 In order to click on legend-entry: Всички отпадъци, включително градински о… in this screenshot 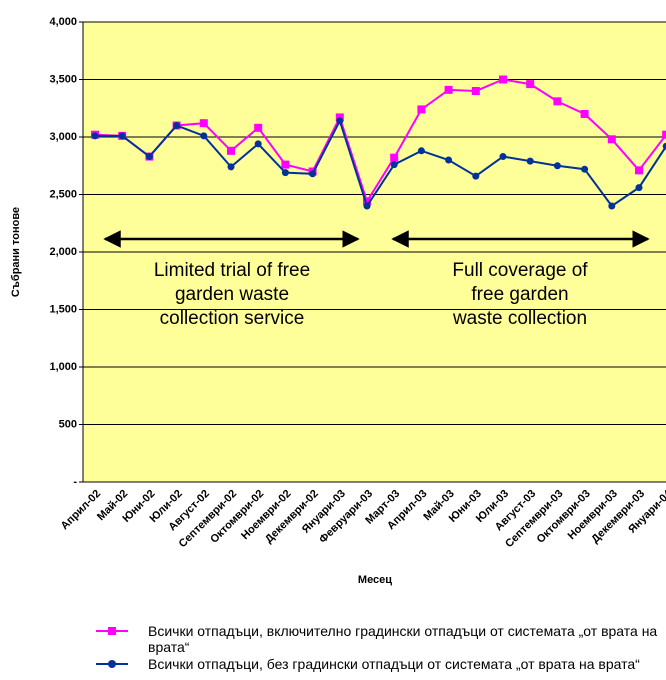, I will do `click(377, 639)`.